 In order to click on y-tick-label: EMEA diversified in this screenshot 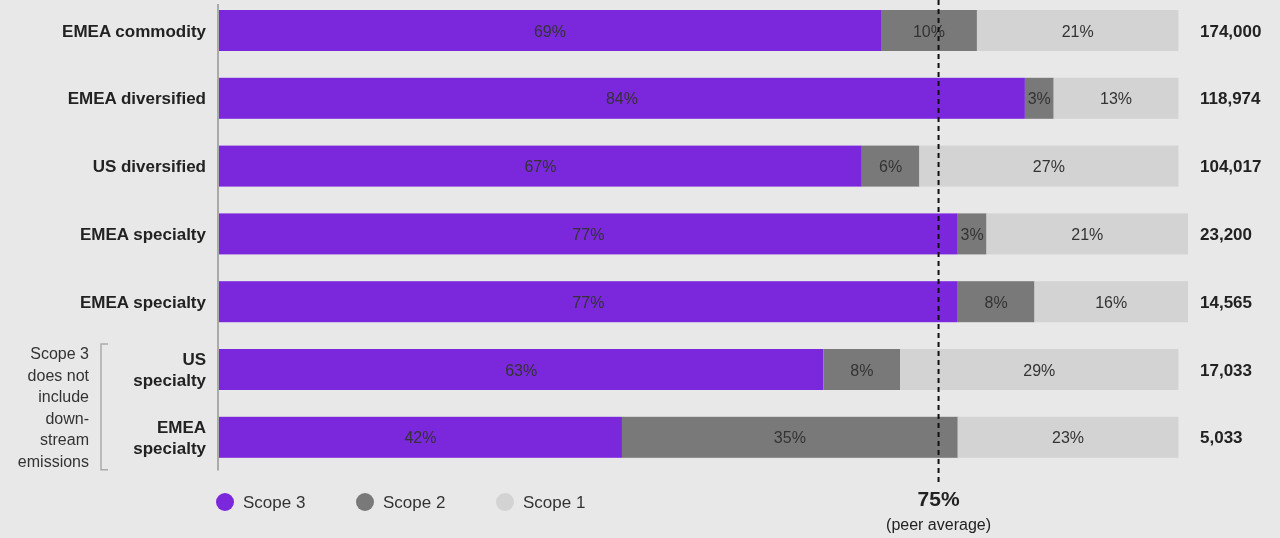, I will do `click(136, 99)`.